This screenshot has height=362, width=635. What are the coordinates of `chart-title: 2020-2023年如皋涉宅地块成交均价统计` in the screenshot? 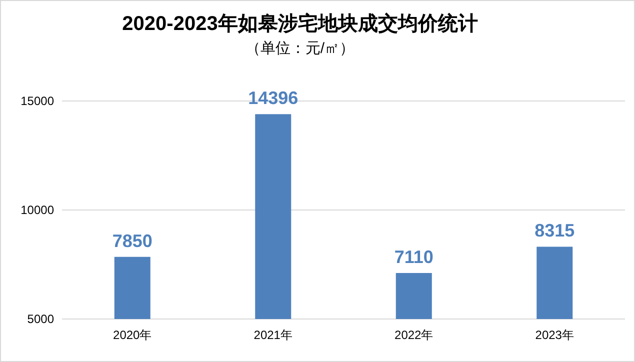 It's located at (300, 23).